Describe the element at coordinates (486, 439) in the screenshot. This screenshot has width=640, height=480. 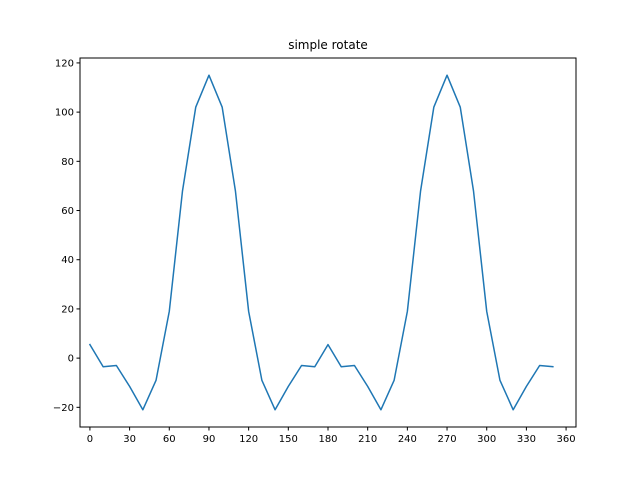
I see `x-tick-label: 300` at that location.